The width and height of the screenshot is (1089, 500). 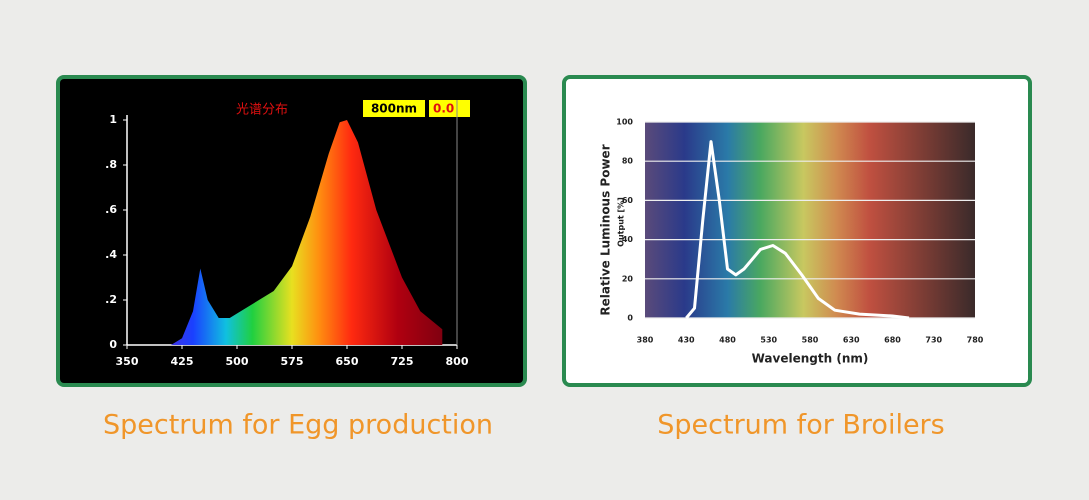 I want to click on y-tick-label: 80, so click(x=628, y=161).